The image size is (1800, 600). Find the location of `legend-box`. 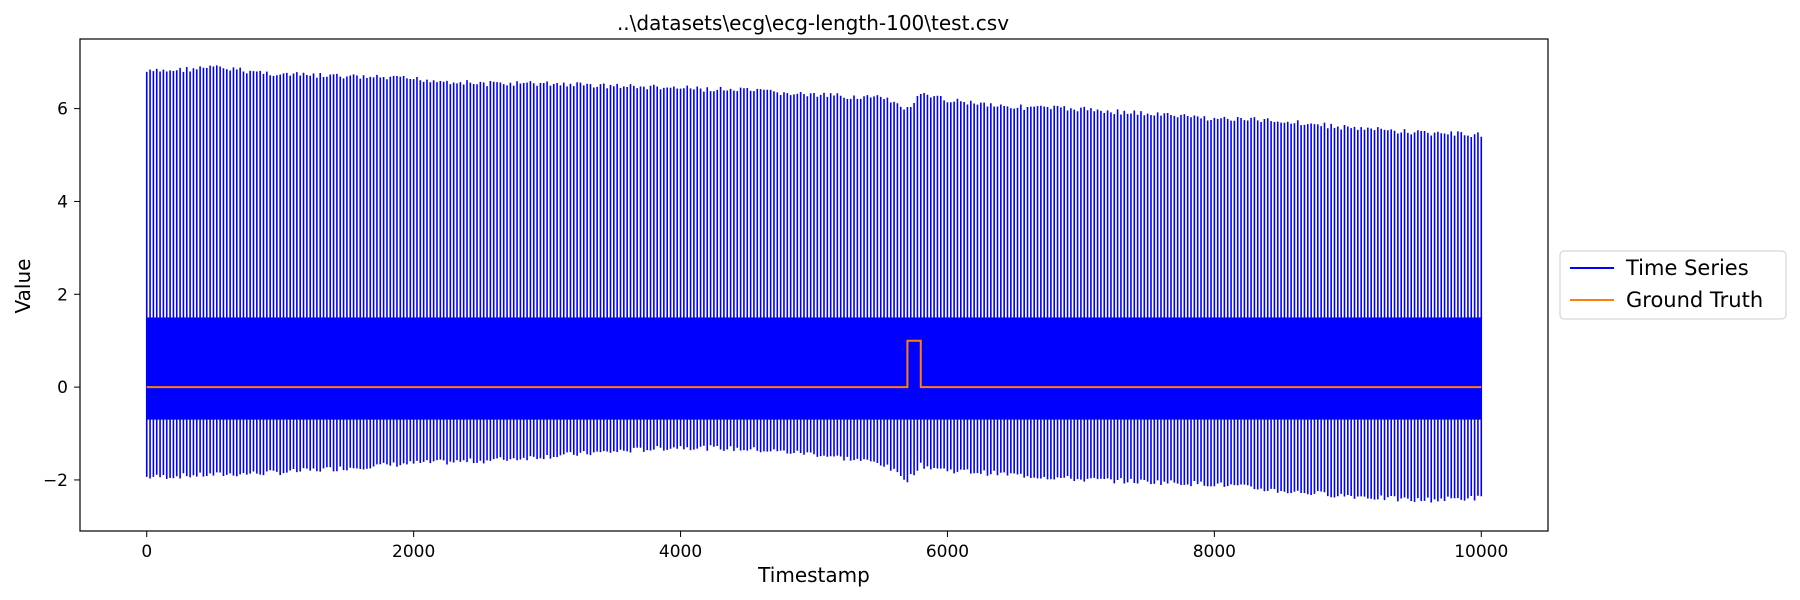

legend-box is located at coordinates (1673, 285).